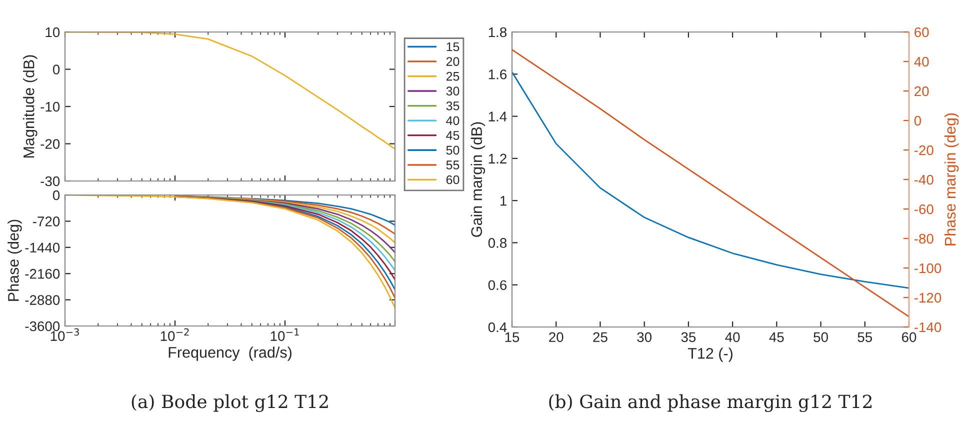 This screenshot has width=964, height=424. What do you see at coordinates (50, 144) in the screenshot?
I see `y-tick-label: -20` at bounding box center [50, 144].